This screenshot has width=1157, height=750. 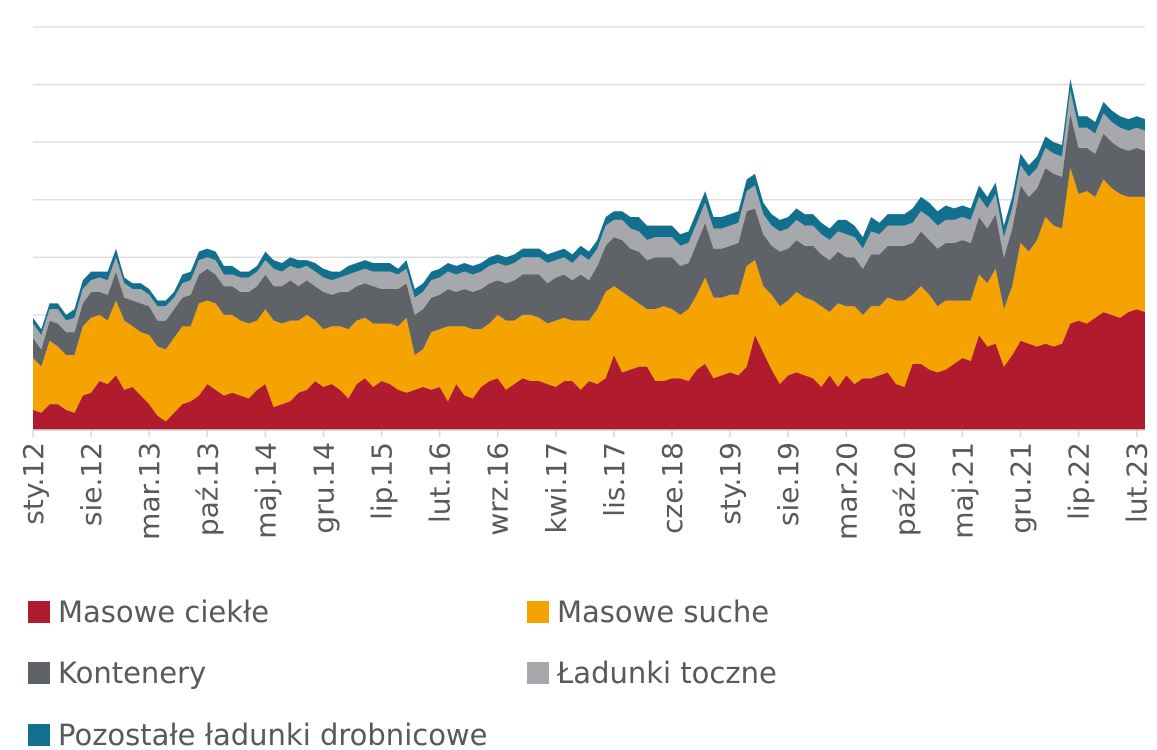 What do you see at coordinates (323, 488) in the screenshot?
I see `x-tick-label: gru.14` at bounding box center [323, 488].